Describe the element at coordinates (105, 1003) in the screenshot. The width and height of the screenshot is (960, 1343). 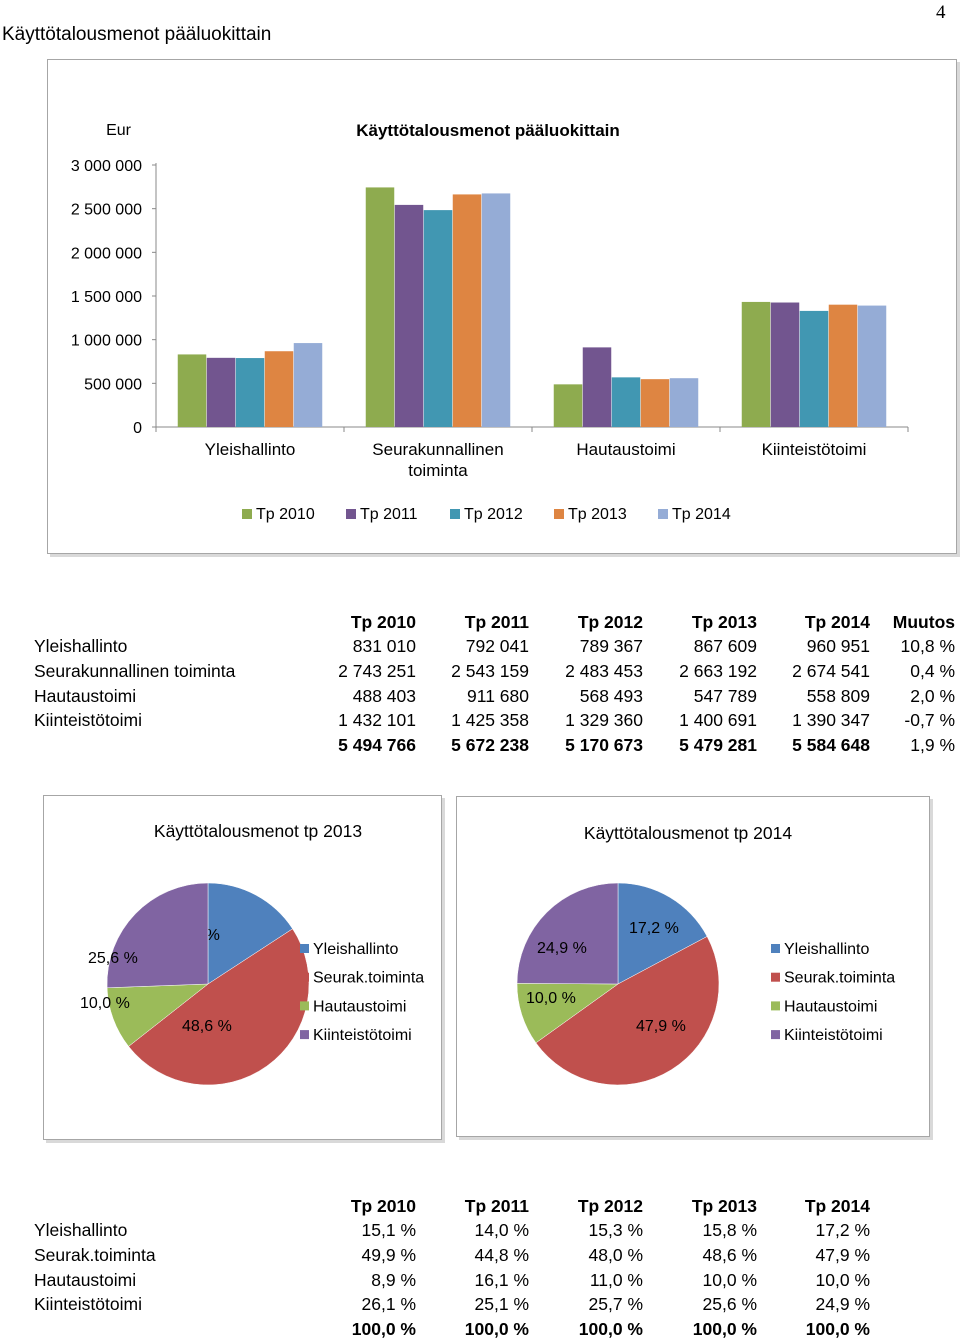
I see `pie-value-label: 10,0 %` at that location.